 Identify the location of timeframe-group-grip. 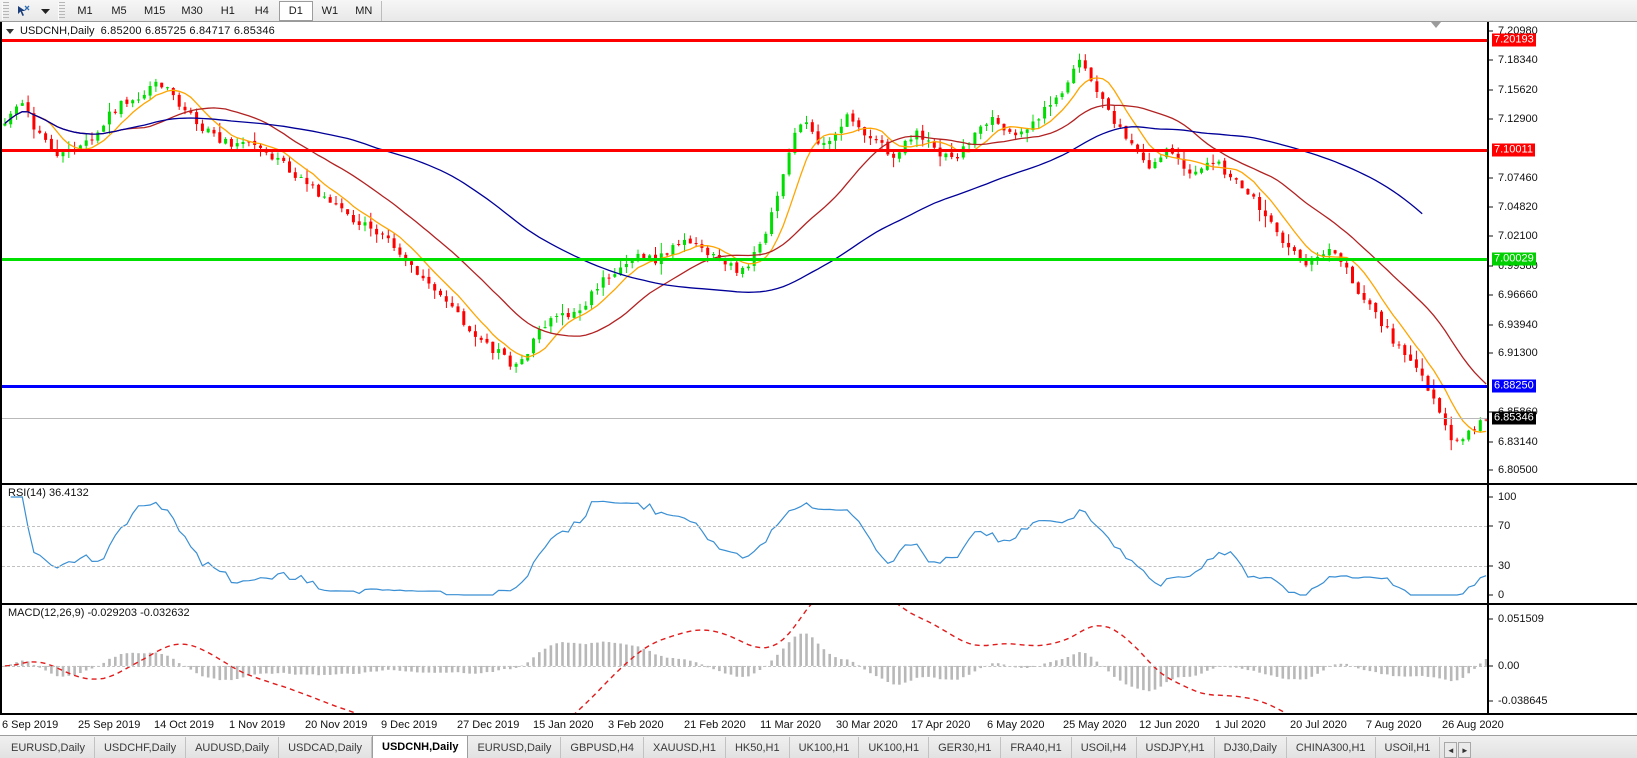
(61, 10).